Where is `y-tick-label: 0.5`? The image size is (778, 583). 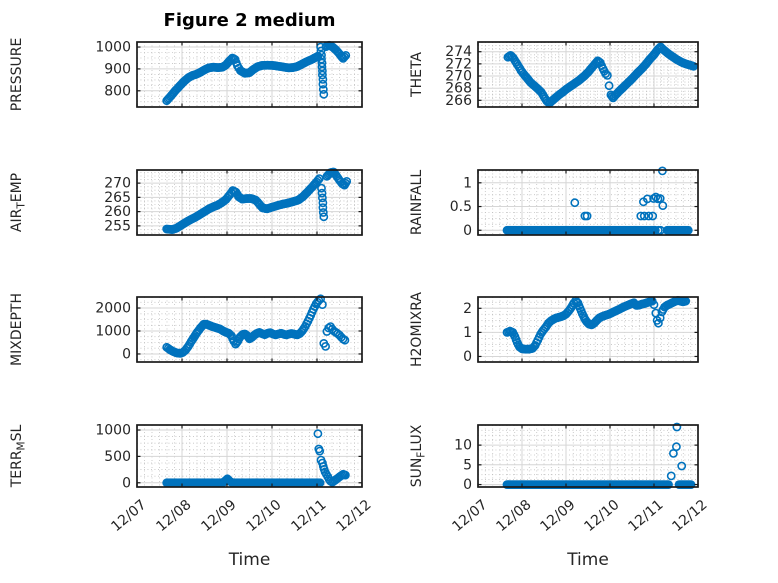
y-tick-label: 0.5 is located at coordinates (461, 207).